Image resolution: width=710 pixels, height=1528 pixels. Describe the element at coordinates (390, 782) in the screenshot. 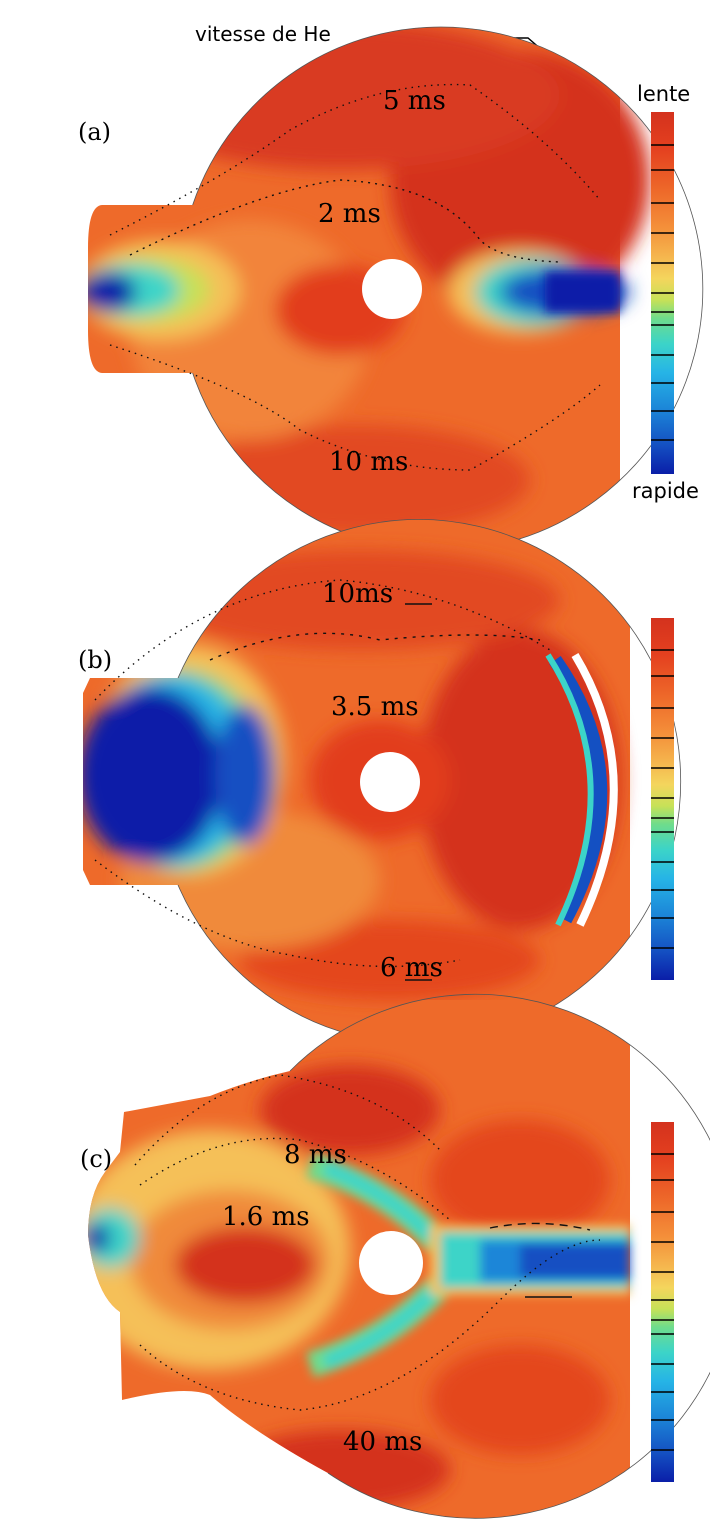

I see `panel-b-obstacle` at that location.